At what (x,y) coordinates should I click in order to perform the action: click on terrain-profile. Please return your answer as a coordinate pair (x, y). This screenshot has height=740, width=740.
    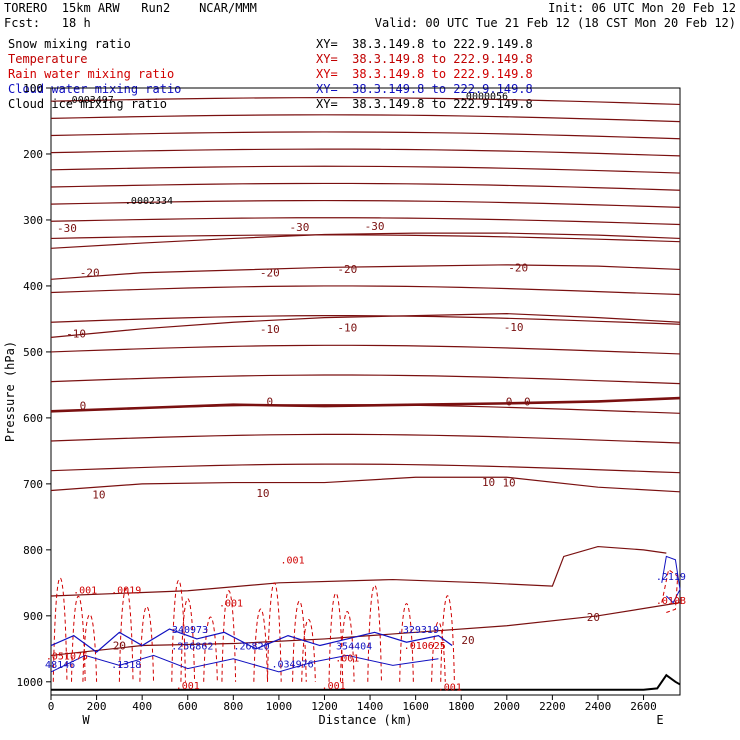
    Looking at the image, I should click on (366, 682).